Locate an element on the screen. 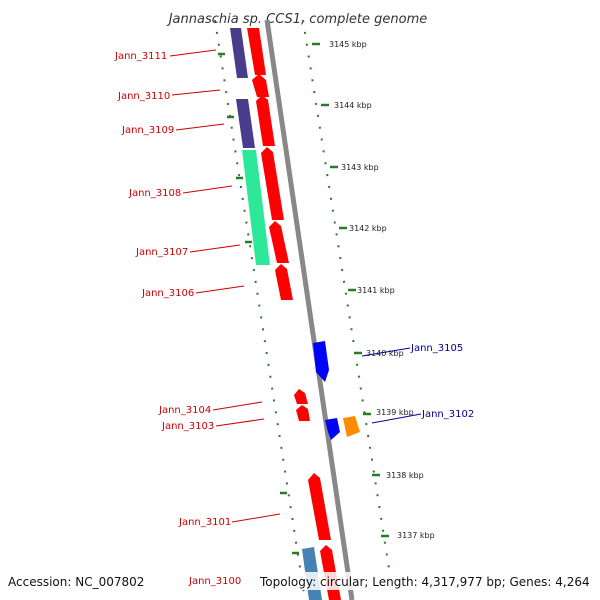 This screenshot has width=600, height=600. scale-label: 3141 kbp is located at coordinates (376, 290).